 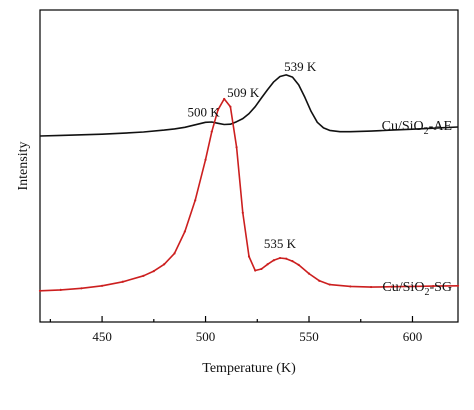 What do you see at coordinates (243, 92) in the screenshot?
I see `peak-label-509k: 509 K` at bounding box center [243, 92].